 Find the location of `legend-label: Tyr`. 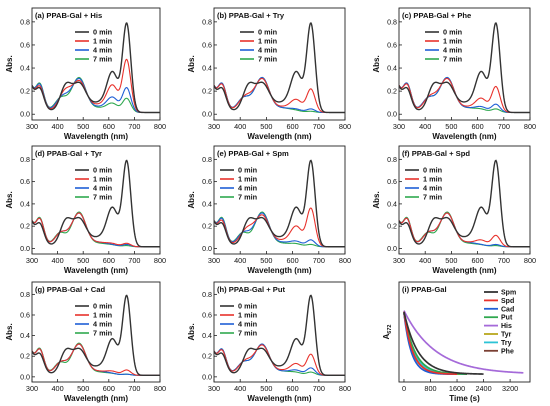

legend-label: Tyr is located at coordinates (506, 335).